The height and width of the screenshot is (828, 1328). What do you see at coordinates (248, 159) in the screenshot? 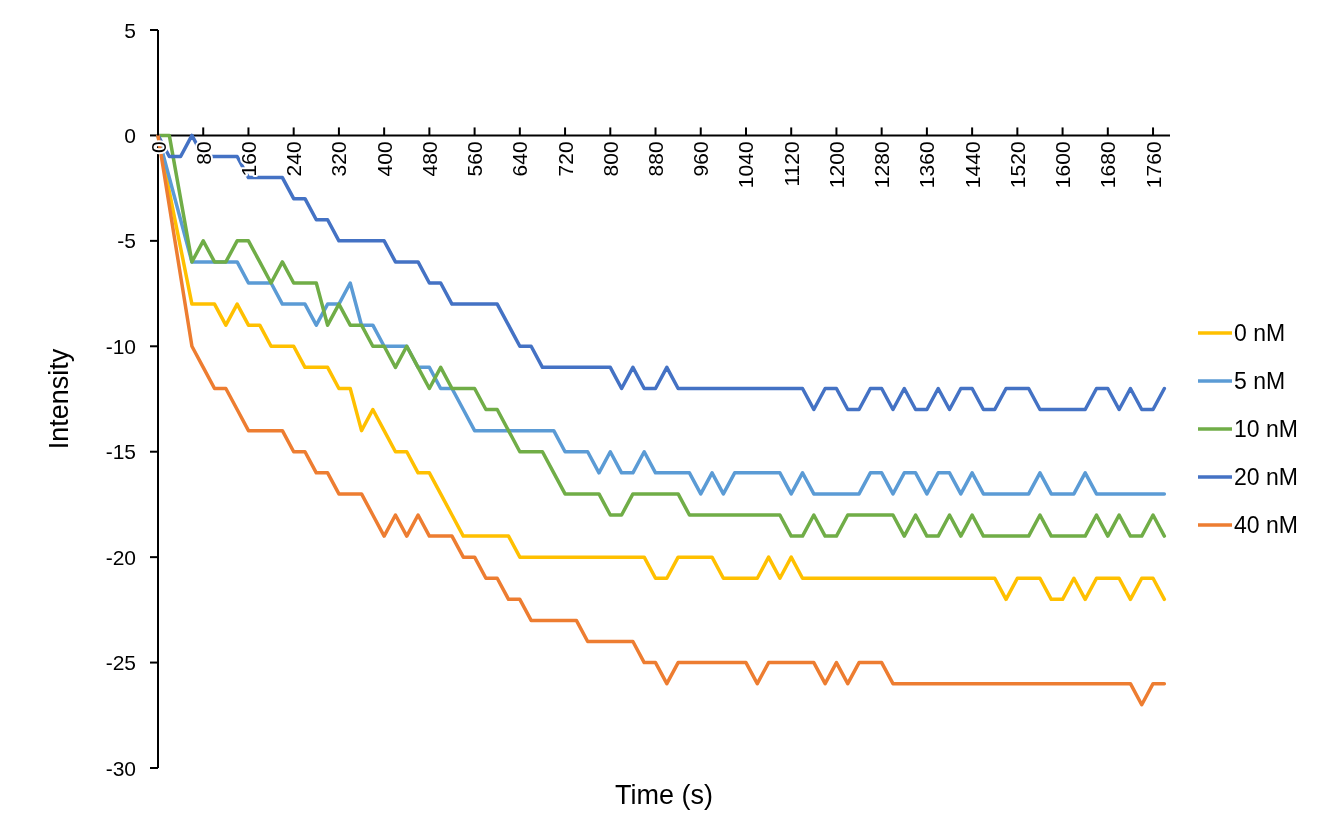
I see `x-tick-label: 160` at bounding box center [248, 159].